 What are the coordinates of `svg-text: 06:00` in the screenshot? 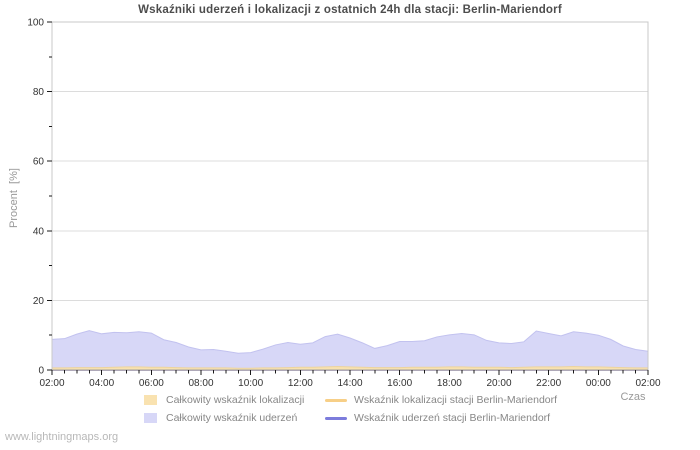 It's located at (151, 383).